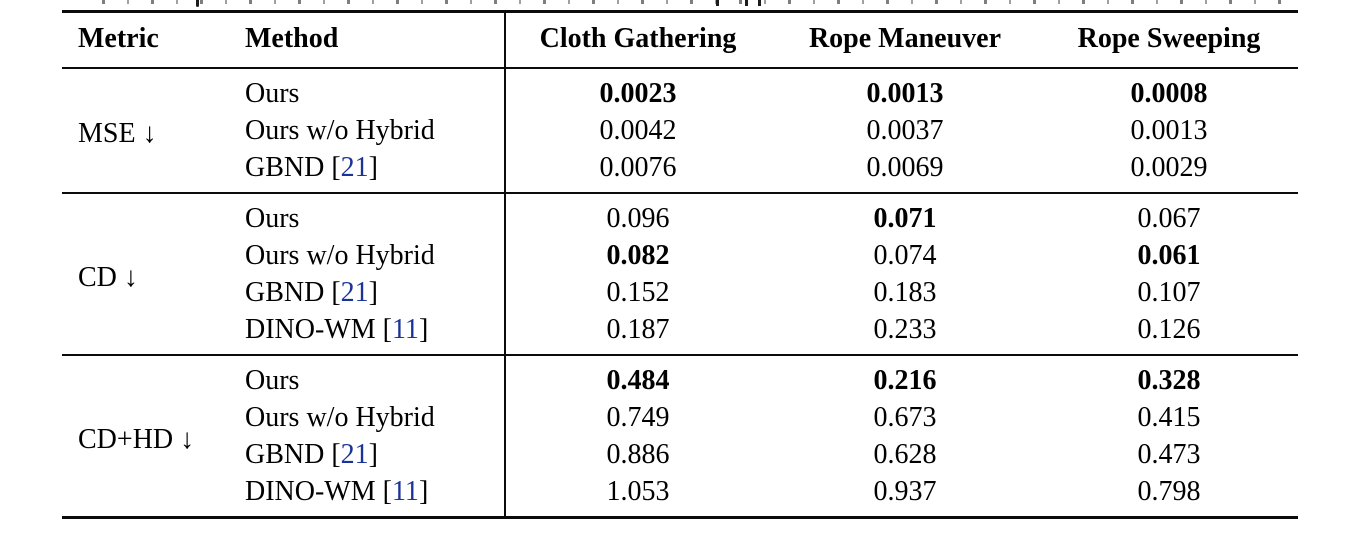 This screenshot has height=546, width=1362. I want to click on value-cell: 0.183, so click(905, 292).